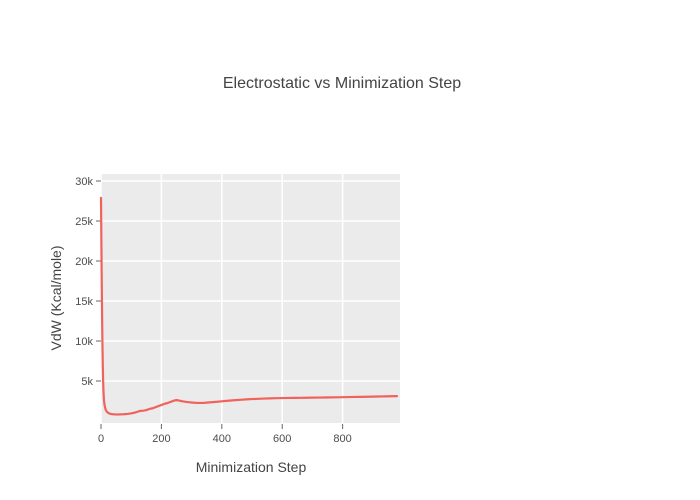 This screenshot has width=700, height=500. I want to click on x-tick-label: 600, so click(282, 439).